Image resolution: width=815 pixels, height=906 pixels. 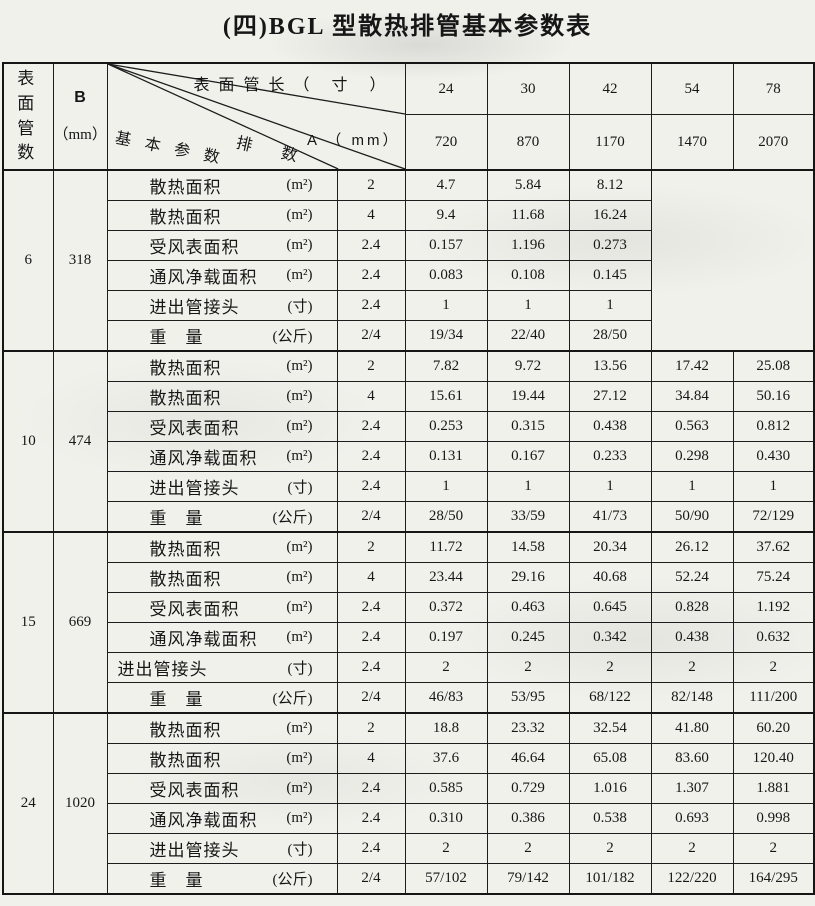 What do you see at coordinates (407, 27) in the screenshot?
I see `page-title: (四)BGL 型散热排管基本参数表` at bounding box center [407, 27].